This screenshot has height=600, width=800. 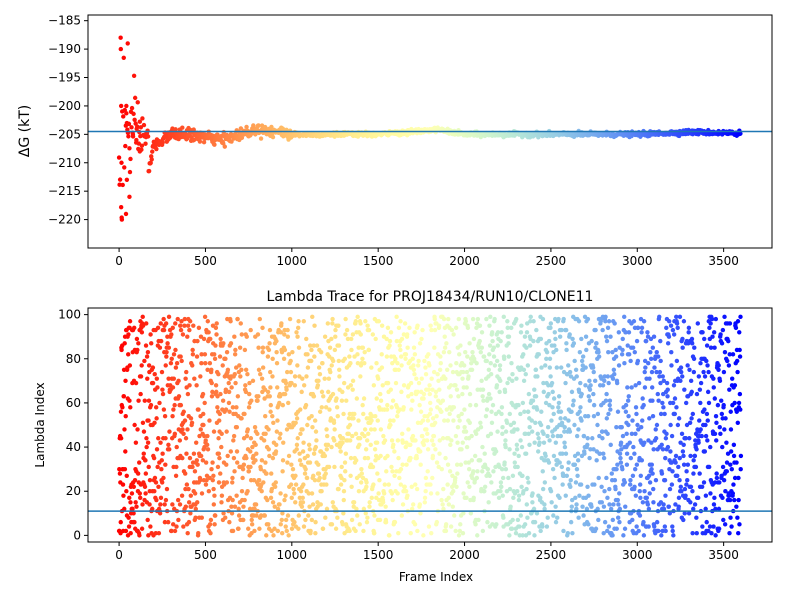 What do you see at coordinates (378, 555) in the screenshot?
I see `x-tick-label: 1500` at bounding box center [378, 555].